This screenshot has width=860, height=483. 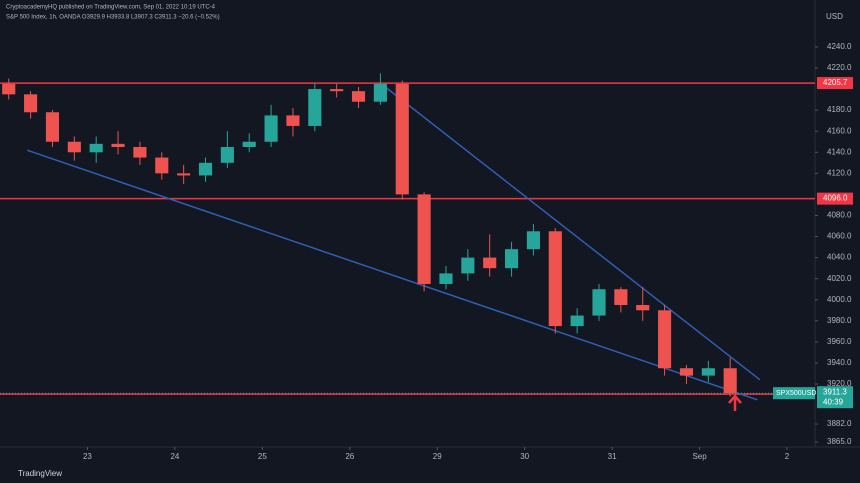 What do you see at coordinates (839, 320) in the screenshot?
I see `y-tick-label: 3980.0` at bounding box center [839, 320].